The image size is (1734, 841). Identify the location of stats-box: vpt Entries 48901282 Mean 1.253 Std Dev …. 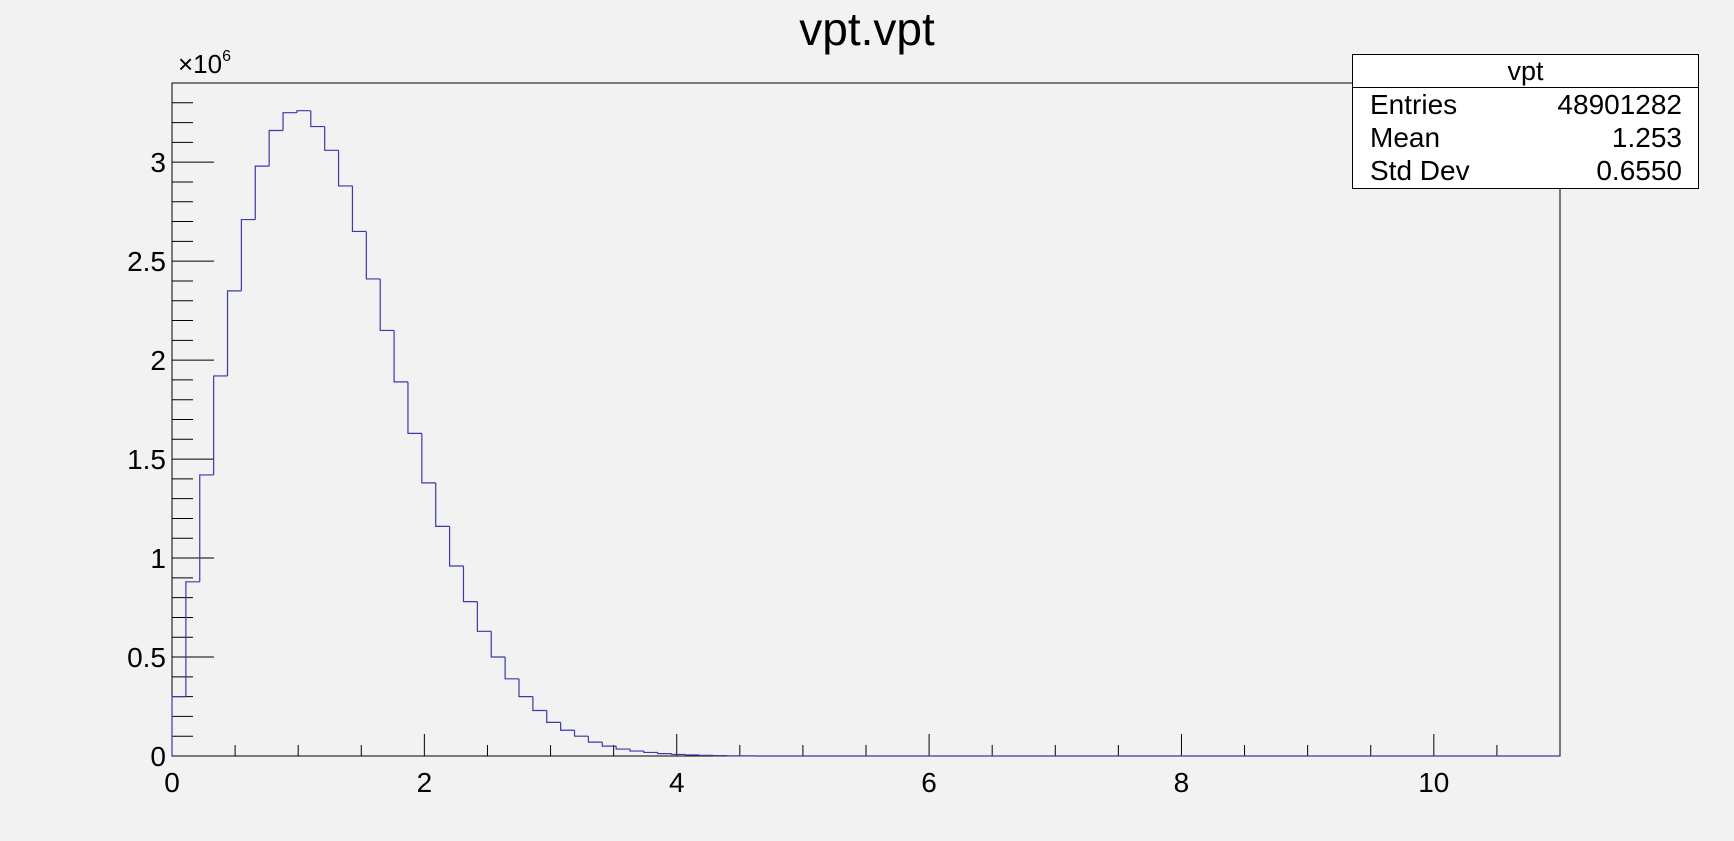
(1525, 121).